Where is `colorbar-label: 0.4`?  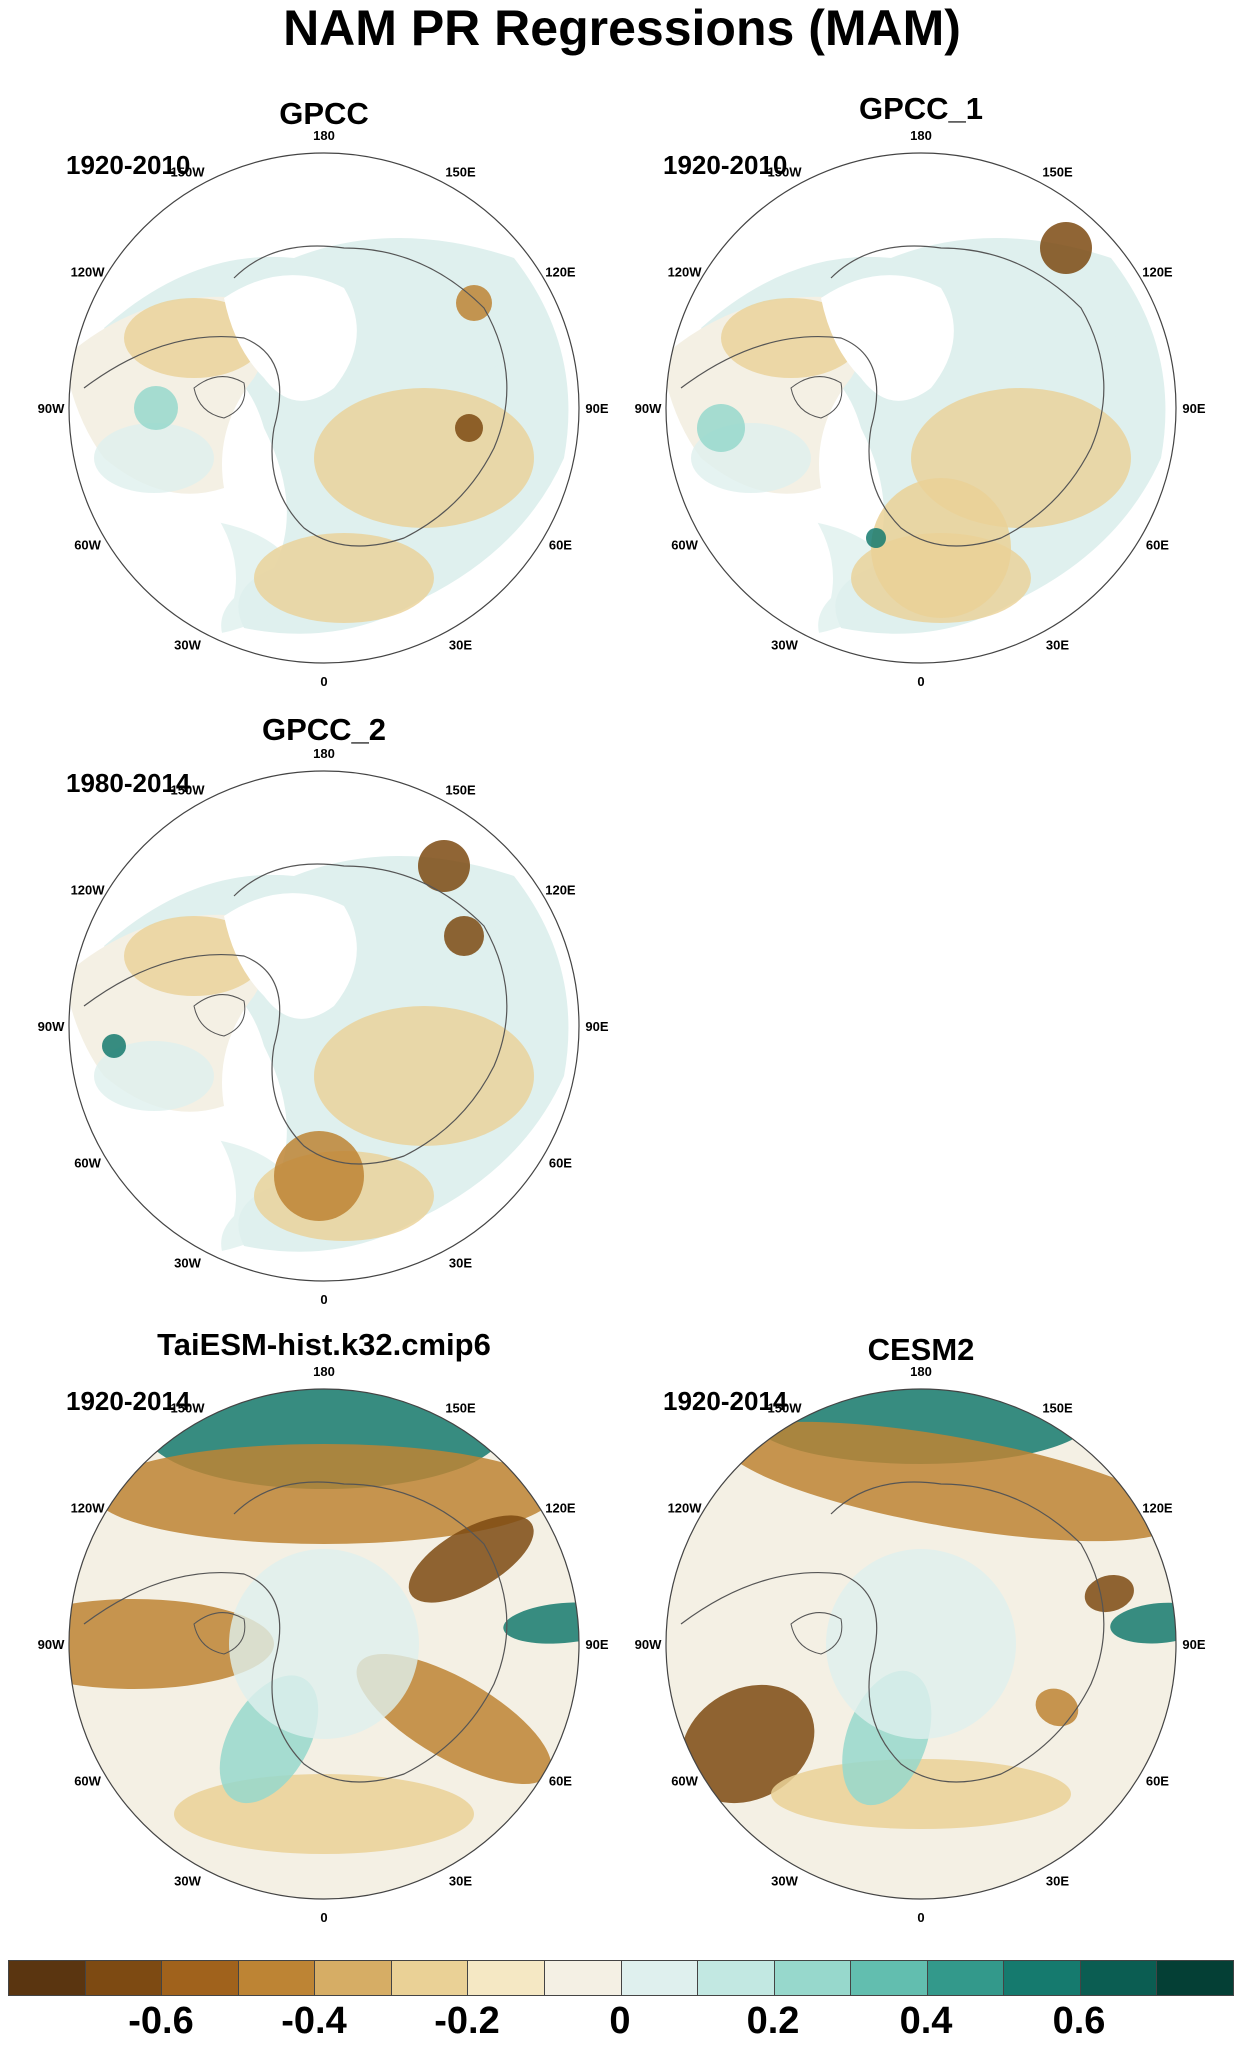 colorbar-label: 0.4 is located at coordinates (926, 2021).